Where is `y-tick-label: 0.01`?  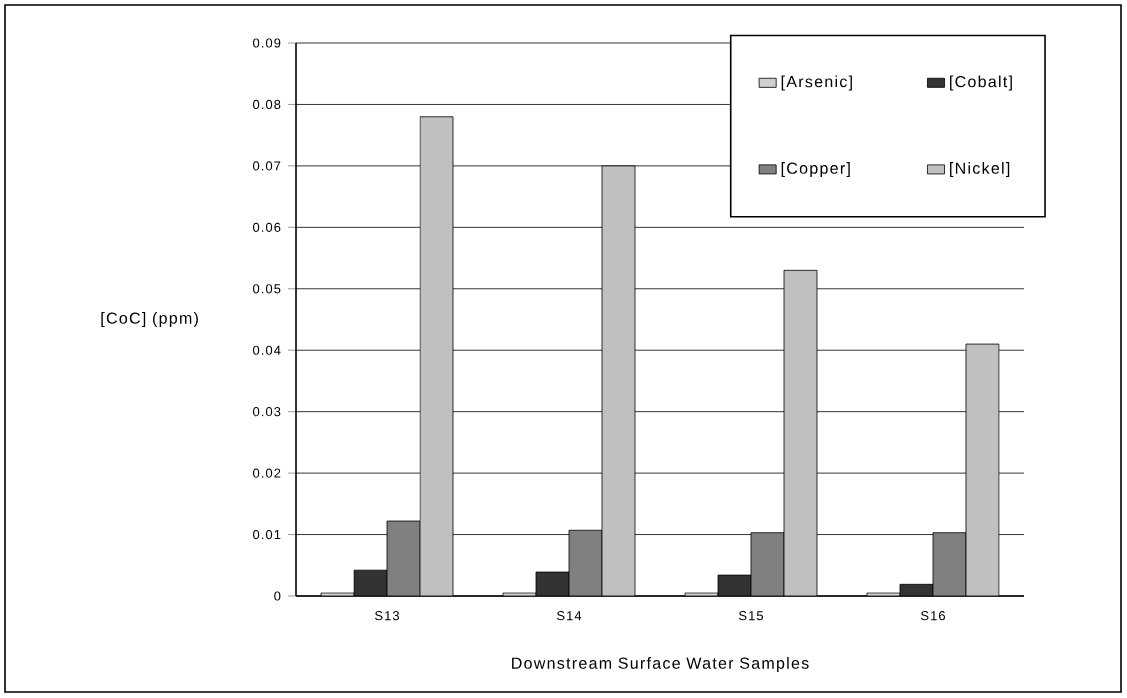 y-tick-label: 0.01 is located at coordinates (267, 534).